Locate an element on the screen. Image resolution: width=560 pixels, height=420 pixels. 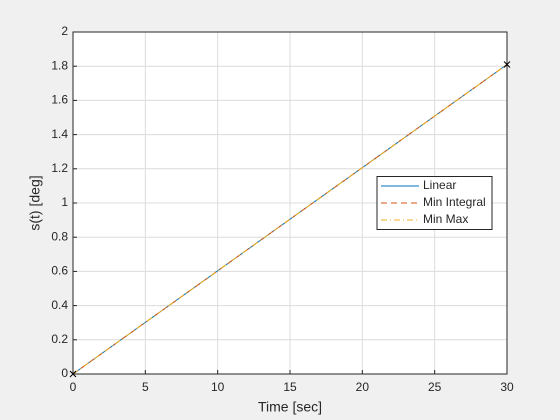
y-tick-label: 0.2 is located at coordinates (59, 339).